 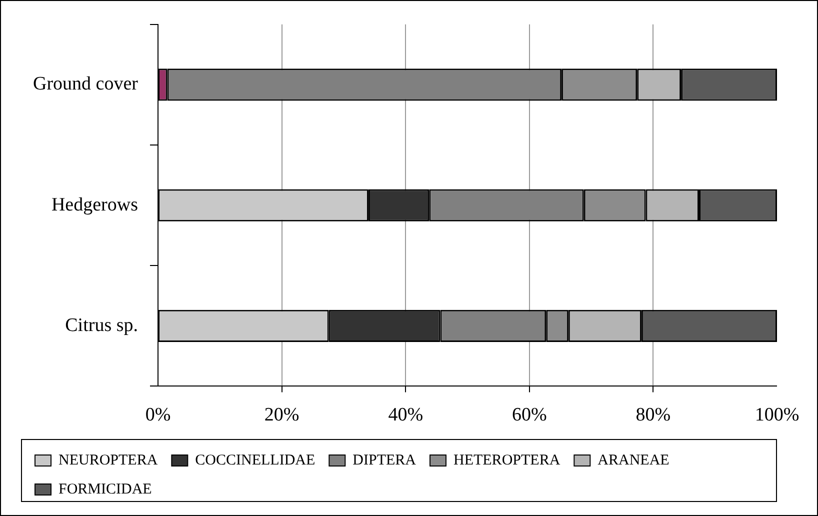 What do you see at coordinates (777, 415) in the screenshot?
I see `x-tick-label: 100%` at bounding box center [777, 415].